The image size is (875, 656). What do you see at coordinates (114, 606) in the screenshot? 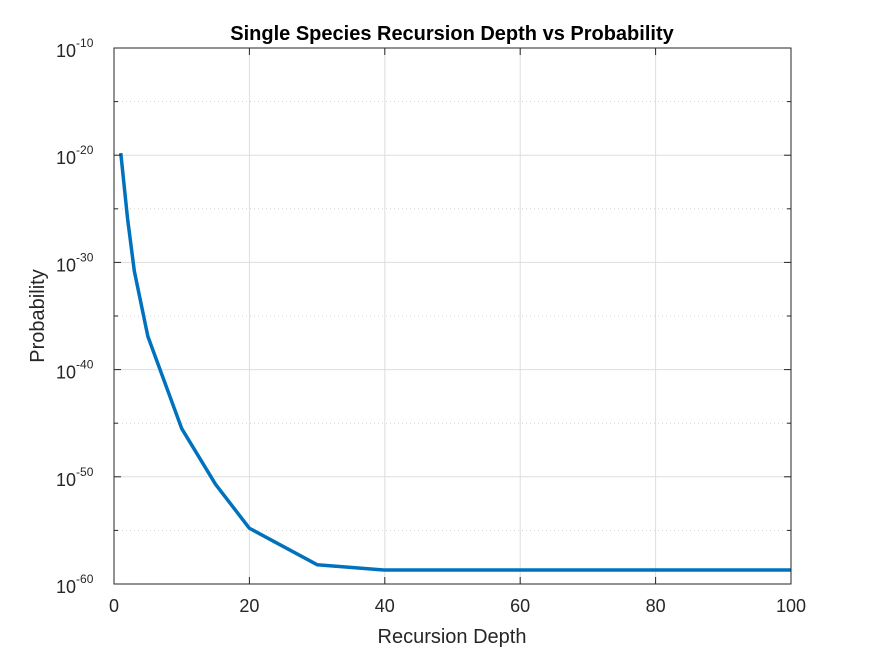
I see `x-tick-label: 0` at bounding box center [114, 606].